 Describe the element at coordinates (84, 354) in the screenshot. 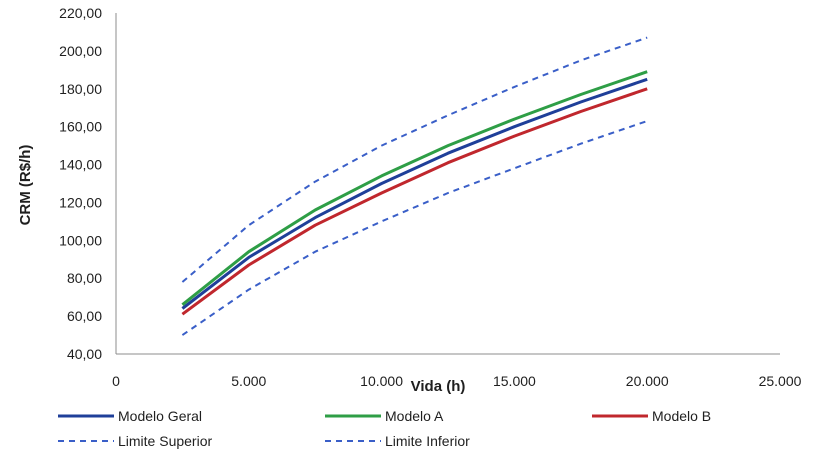

I see `y-tick-label: 40,00` at that location.